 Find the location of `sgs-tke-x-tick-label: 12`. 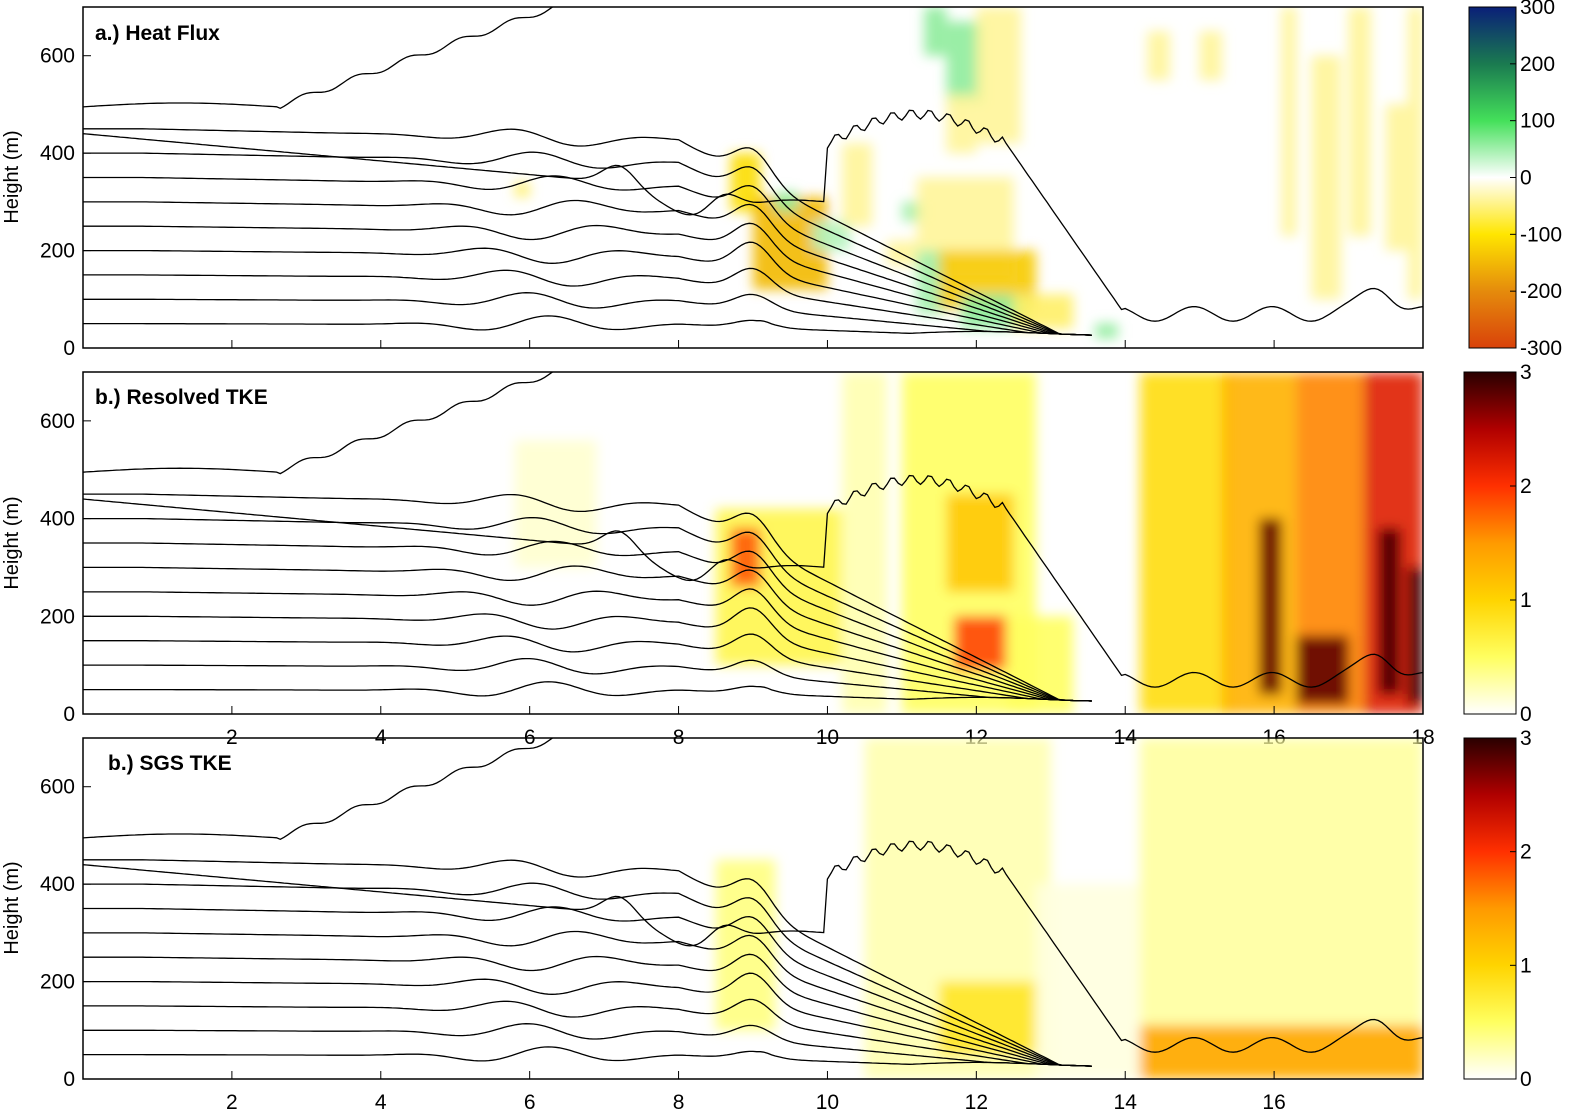

sgs-tke-x-tick-label: 12 is located at coordinates (976, 1102).